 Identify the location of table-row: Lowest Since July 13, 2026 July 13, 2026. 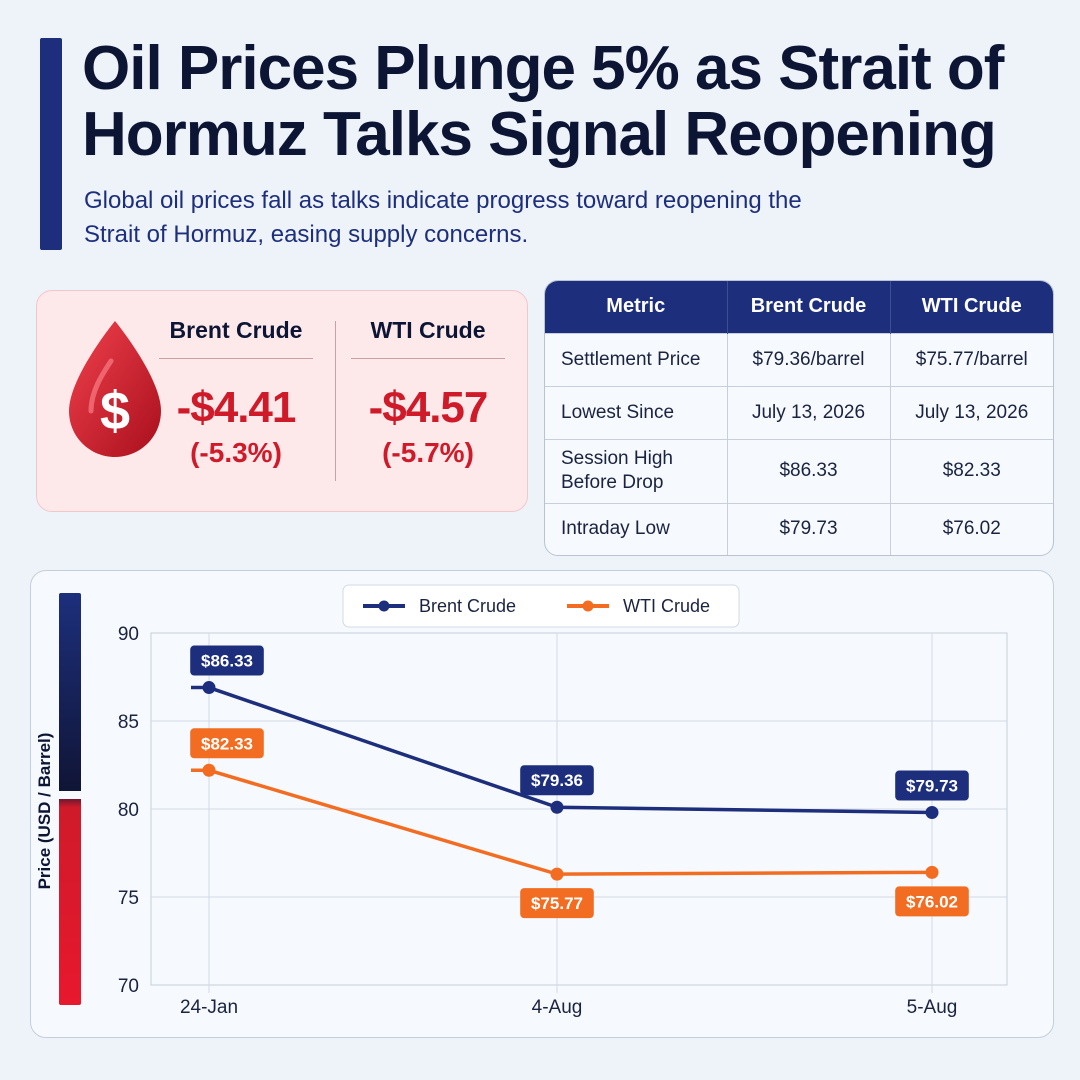
(799, 412).